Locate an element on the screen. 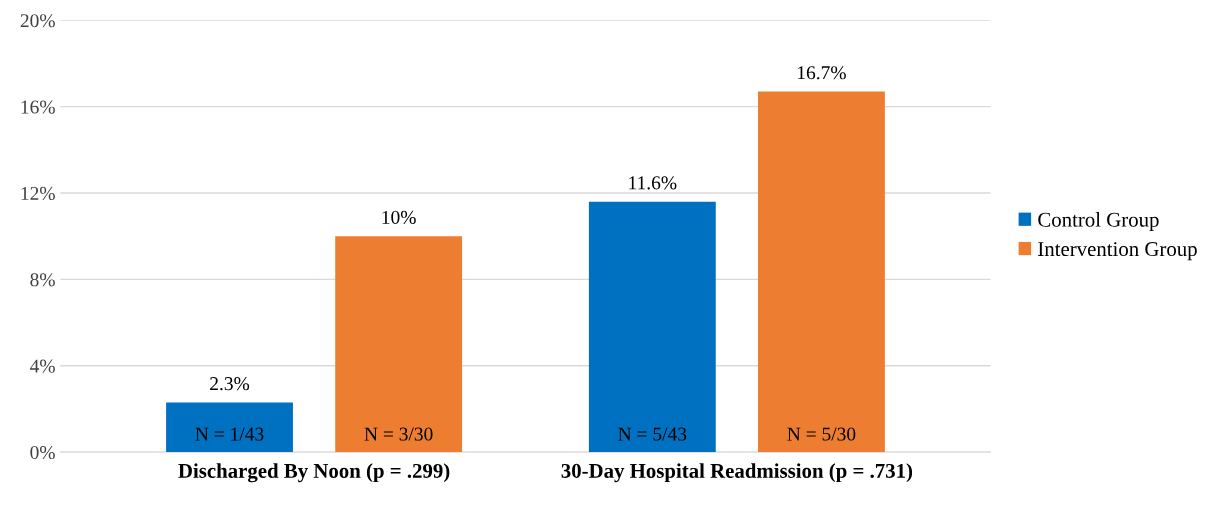 This screenshot has height=508, width=1208. data-label: 11.6% is located at coordinates (653, 183).